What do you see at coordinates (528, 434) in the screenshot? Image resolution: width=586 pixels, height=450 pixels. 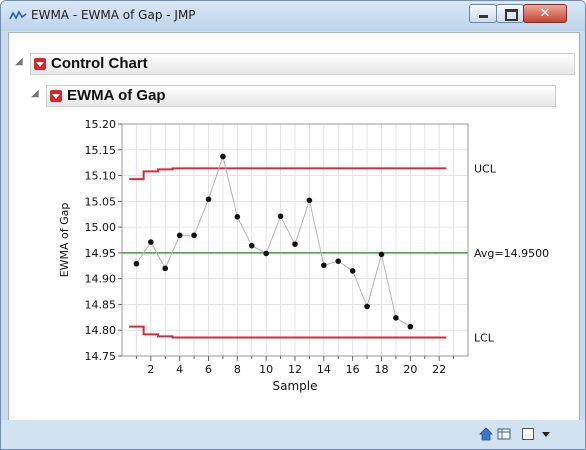 I see `checkbox-icon` at bounding box center [528, 434].